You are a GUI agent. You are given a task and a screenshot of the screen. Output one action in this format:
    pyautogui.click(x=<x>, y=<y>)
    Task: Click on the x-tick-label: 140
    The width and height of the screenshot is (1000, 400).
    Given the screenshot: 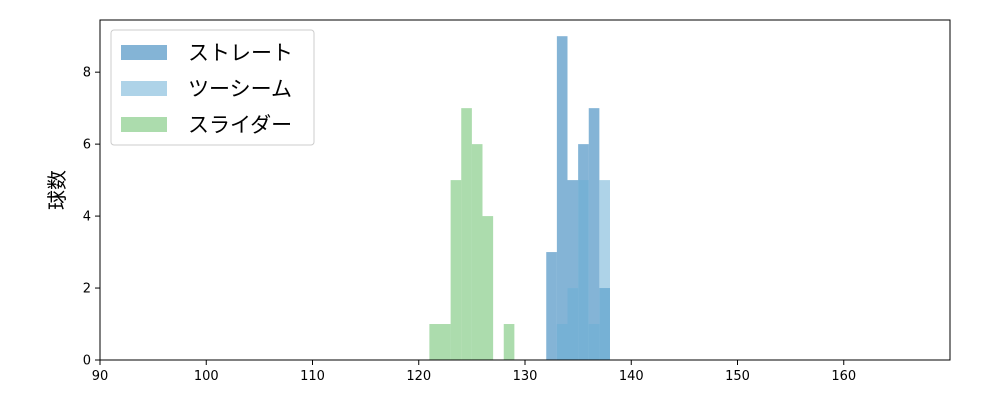 What is the action you would take?
    pyautogui.click(x=631, y=376)
    